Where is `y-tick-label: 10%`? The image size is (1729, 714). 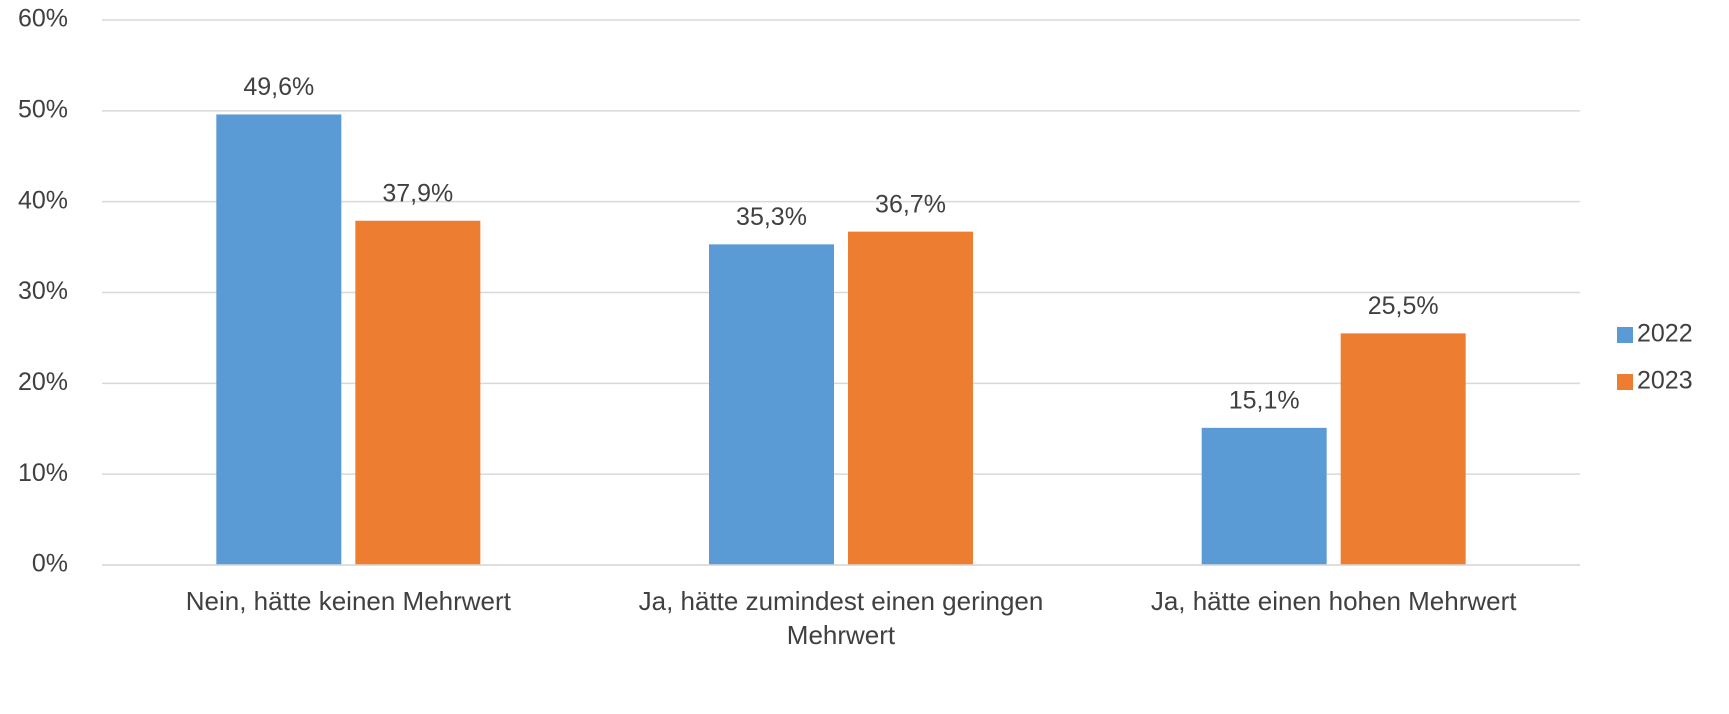
y-tick-label: 10% is located at coordinates (43, 473).